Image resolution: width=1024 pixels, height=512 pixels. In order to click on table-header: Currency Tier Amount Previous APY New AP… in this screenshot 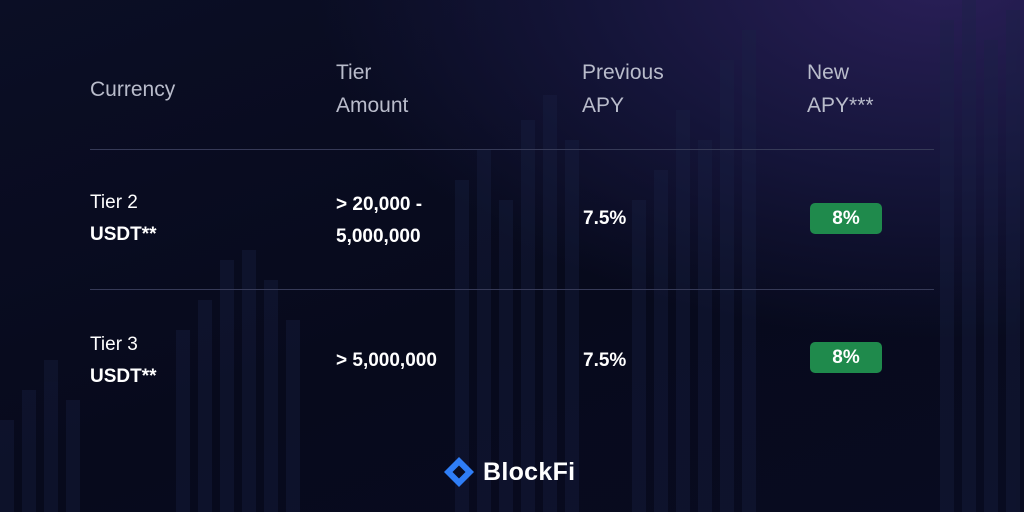, I will do `click(512, 91)`.